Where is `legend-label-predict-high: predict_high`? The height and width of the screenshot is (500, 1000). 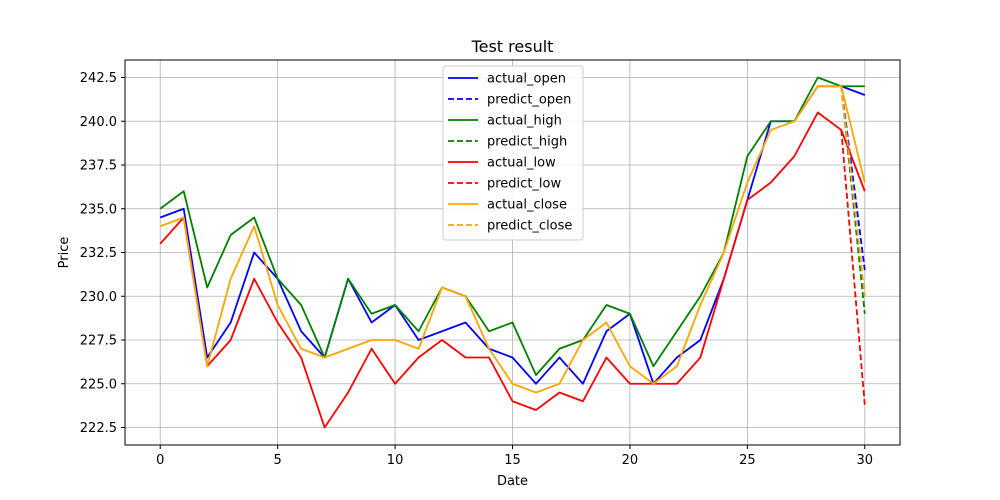 legend-label-predict-high: predict_high is located at coordinates (527, 142).